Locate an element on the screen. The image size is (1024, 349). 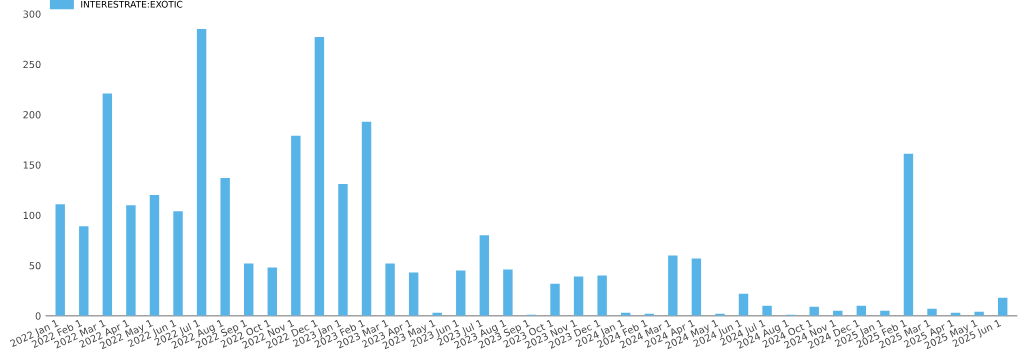
y-tick-label: 50 is located at coordinates (35, 266).